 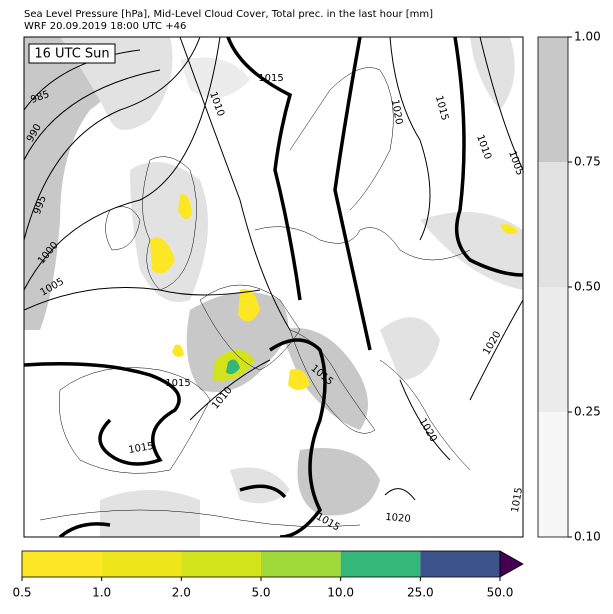 What do you see at coordinates (420, 593) in the screenshot?
I see `tick-label: 25.0` at bounding box center [420, 593].